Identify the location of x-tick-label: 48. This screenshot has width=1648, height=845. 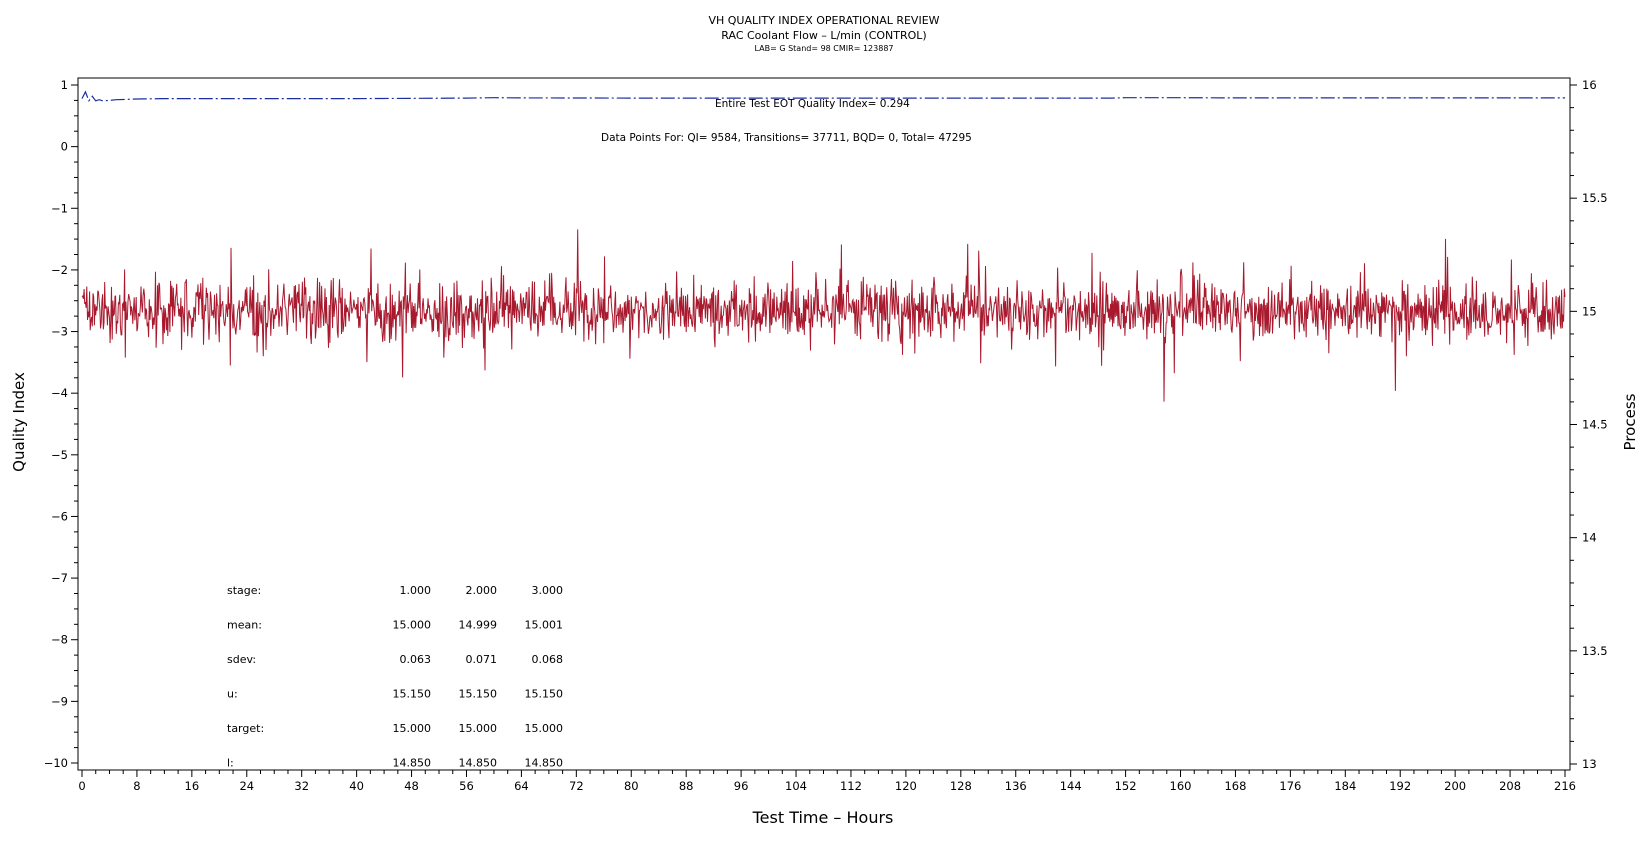
(411, 786).